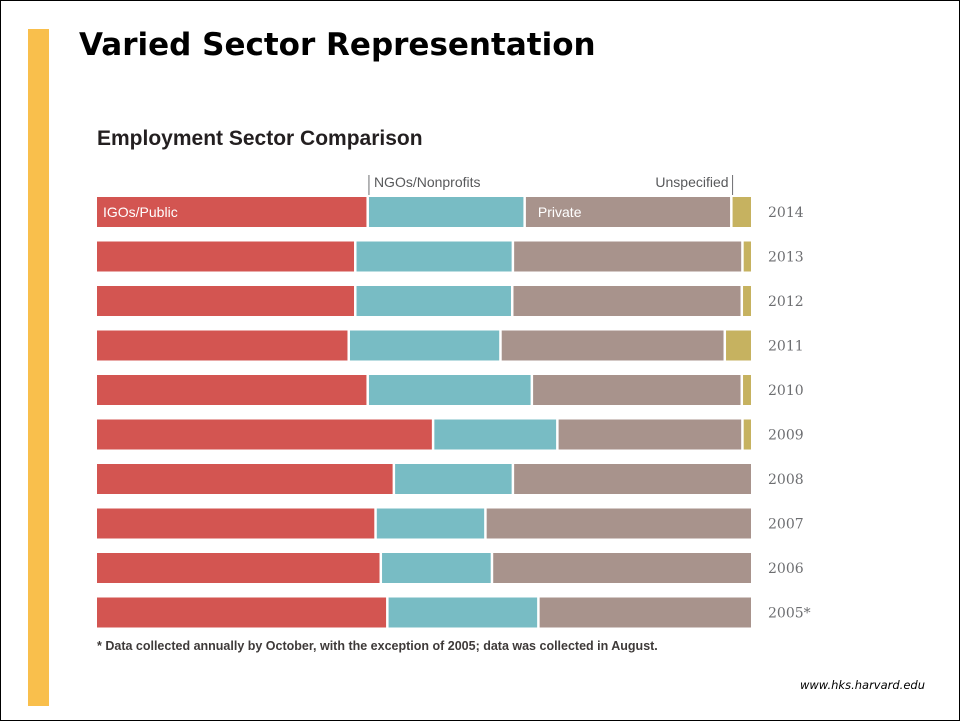  What do you see at coordinates (434, 256) in the screenshot?
I see `bar-segment-ngos-nonprofits-2013` at bounding box center [434, 256].